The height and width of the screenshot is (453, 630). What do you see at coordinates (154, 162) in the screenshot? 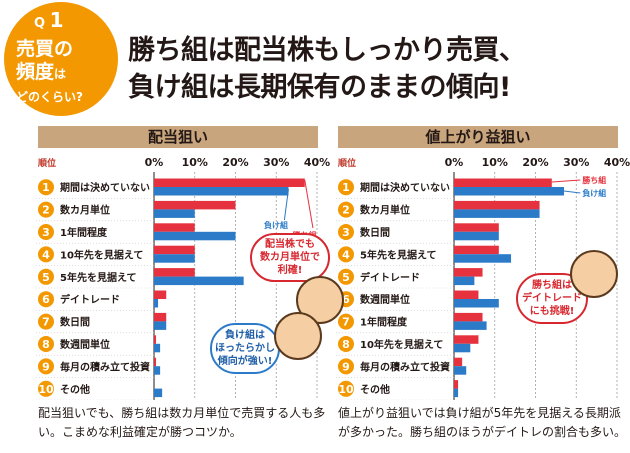
I see `x-tick-label: 0%` at bounding box center [154, 162].